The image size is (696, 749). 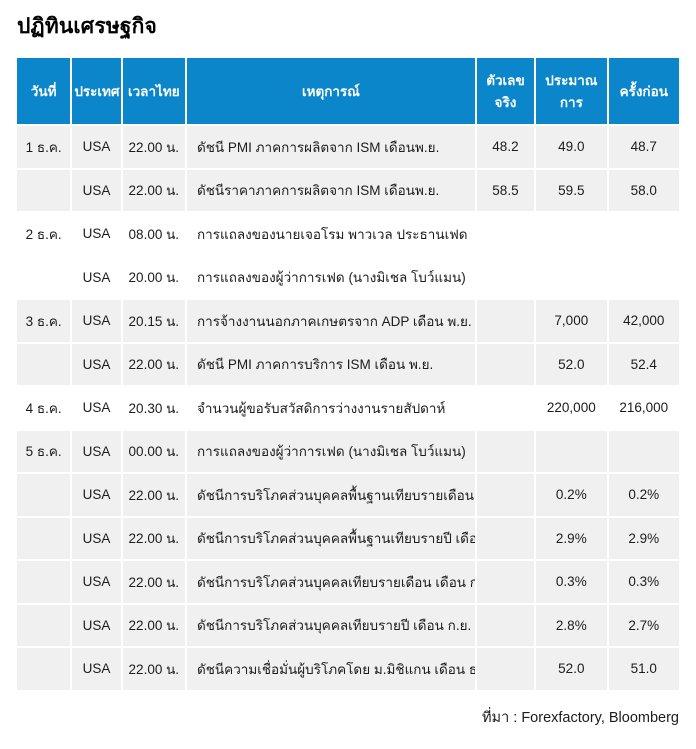 I want to click on forecast-cell: 220,000, so click(x=571, y=408).